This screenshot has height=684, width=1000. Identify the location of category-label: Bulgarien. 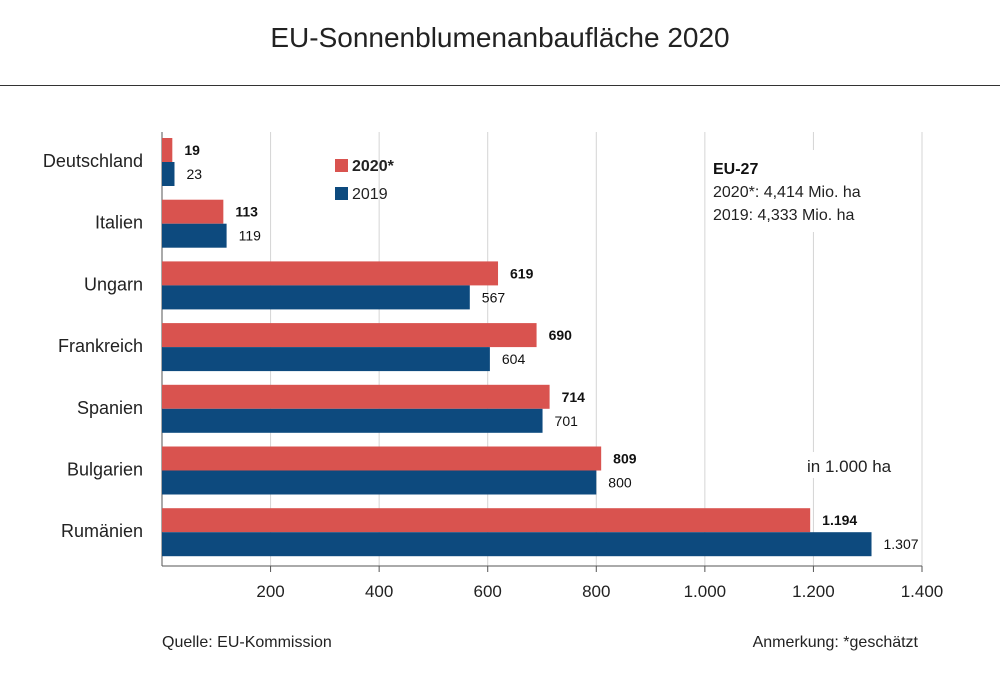
(105, 470).